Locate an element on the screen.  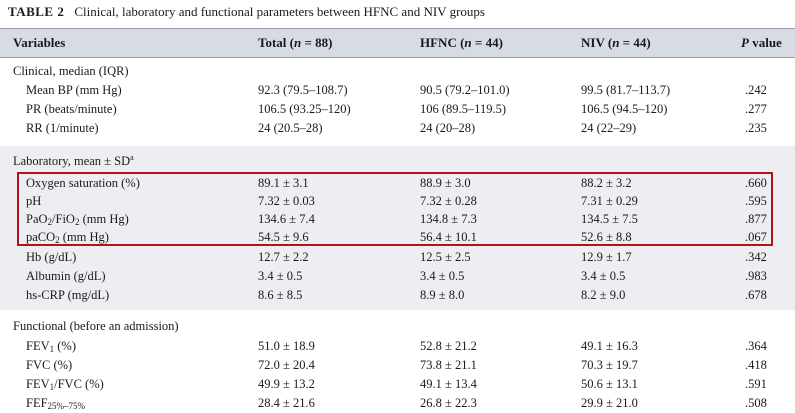
cell-niv: 3.4 ± 0.5 is located at coordinates (603, 276).